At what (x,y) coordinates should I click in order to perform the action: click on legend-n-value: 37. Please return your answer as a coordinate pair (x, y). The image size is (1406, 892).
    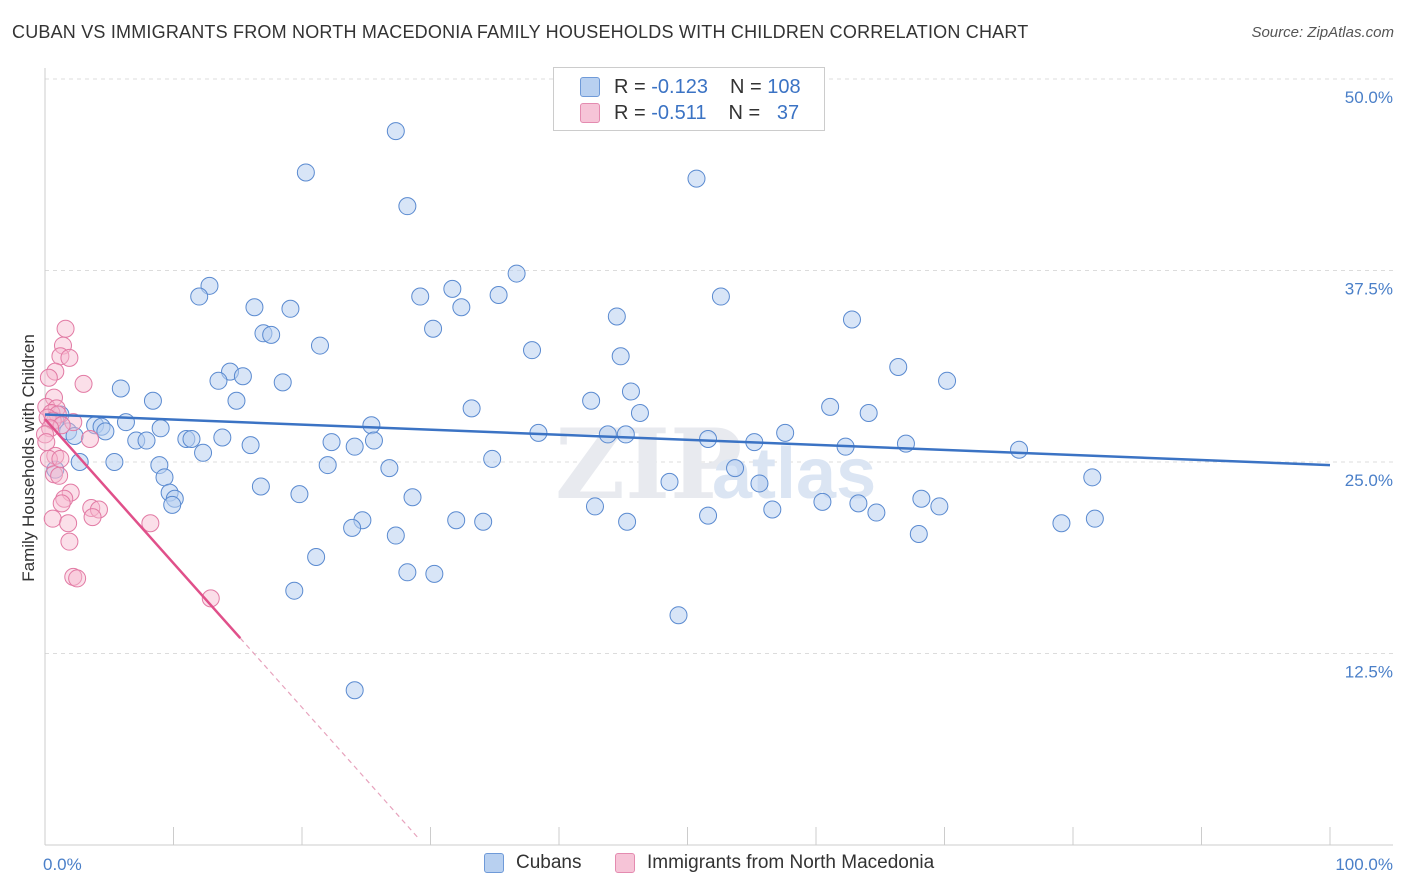
    Looking at the image, I should click on (788, 112).